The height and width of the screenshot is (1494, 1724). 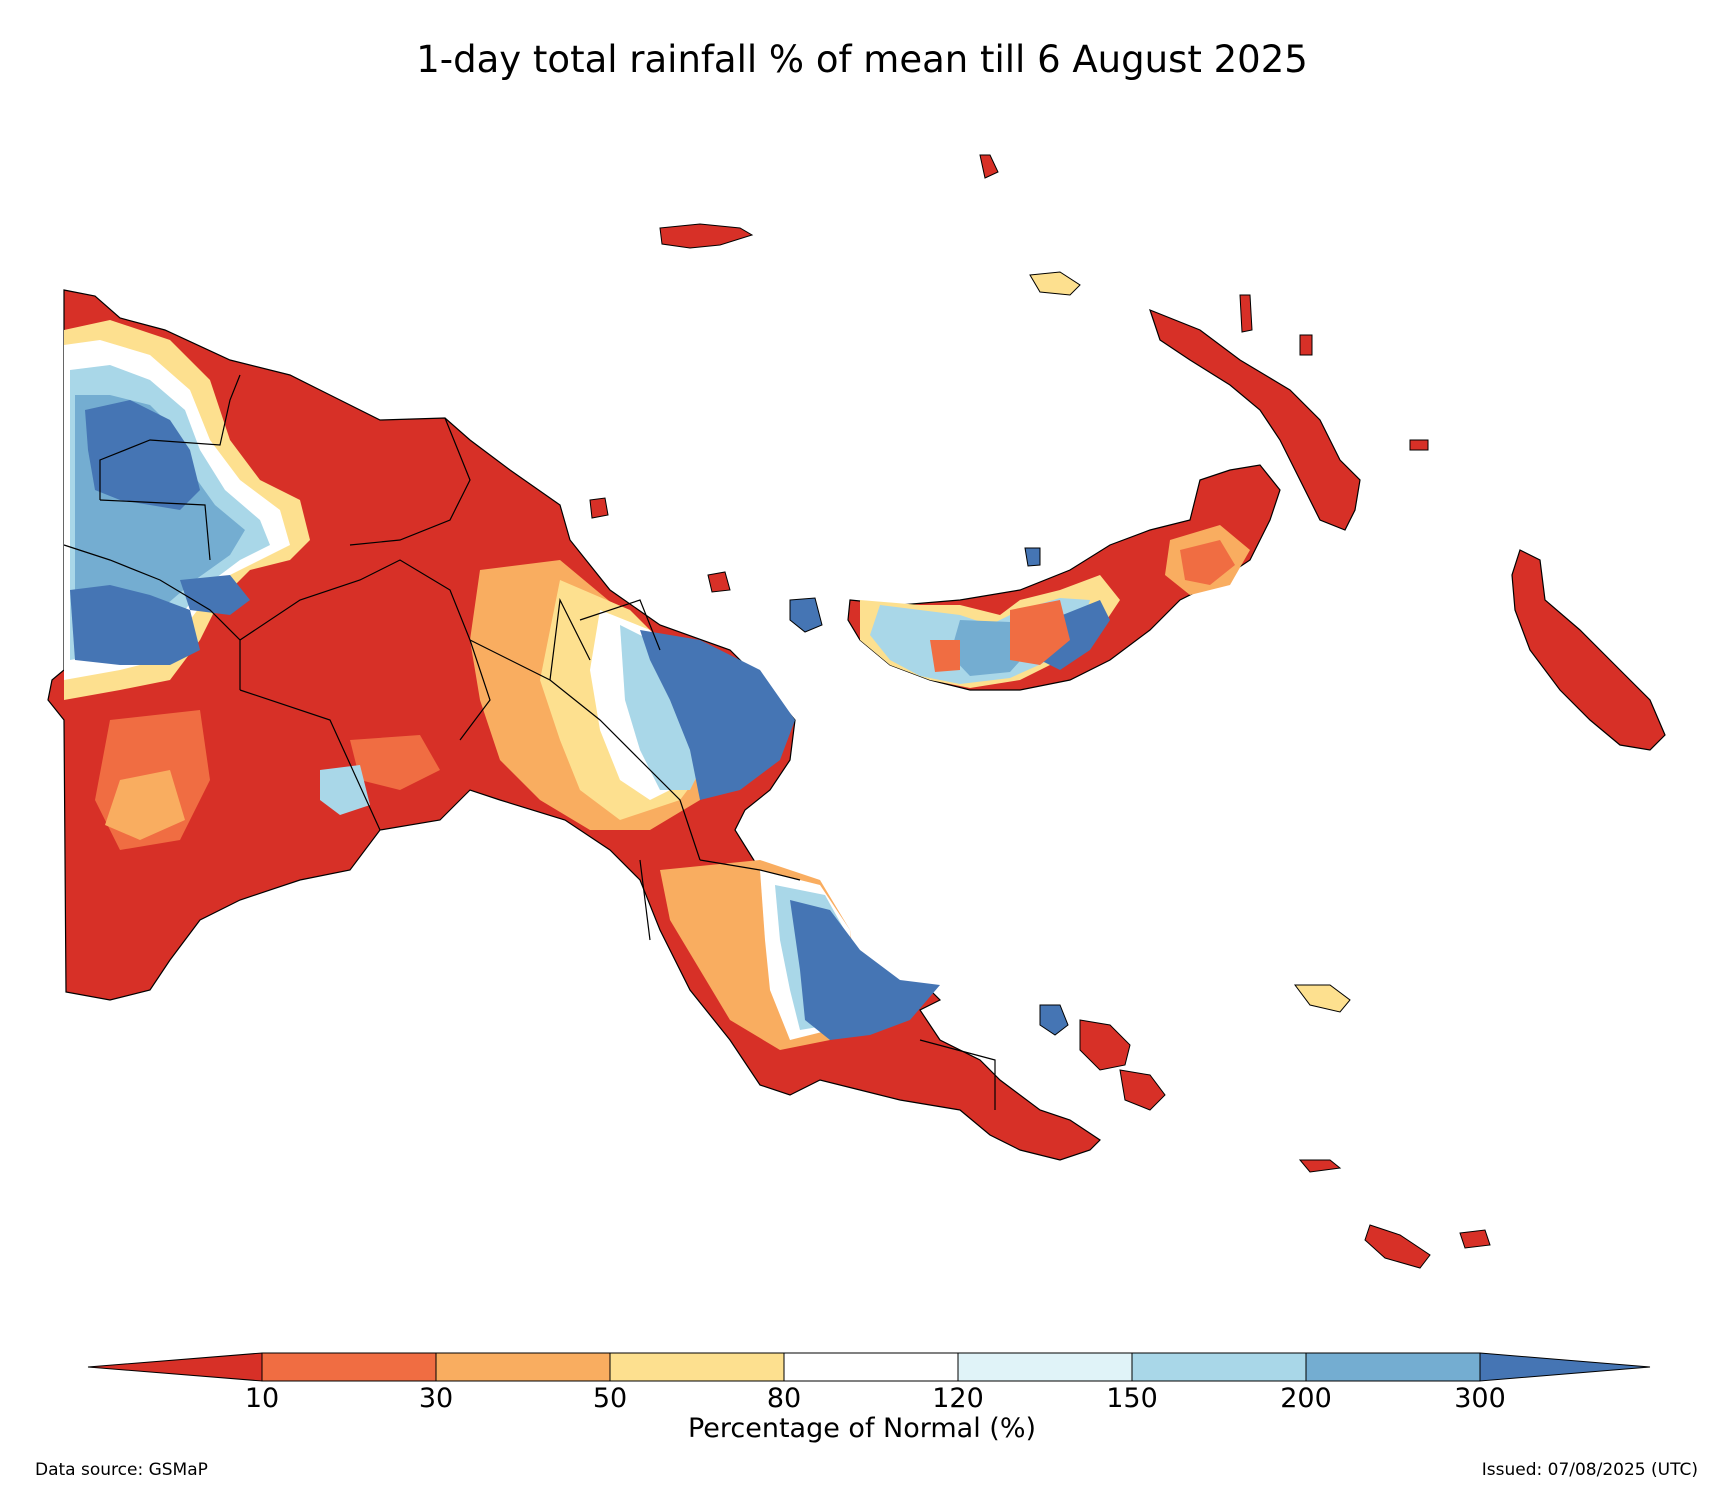 What do you see at coordinates (1480, 1398) in the screenshot?
I see `colorbar-tick-label: 300` at bounding box center [1480, 1398].